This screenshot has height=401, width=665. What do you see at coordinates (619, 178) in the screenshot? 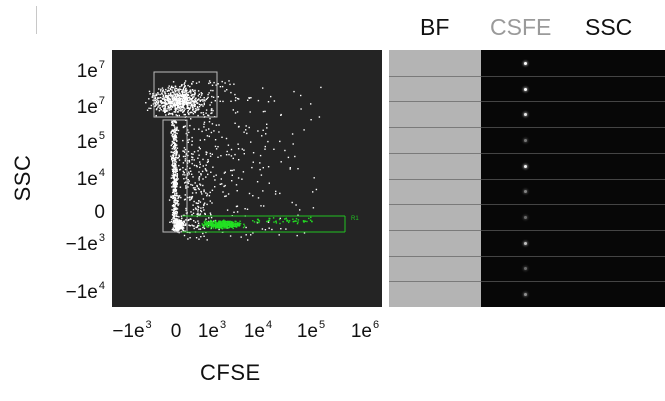
I see `ssc-column` at bounding box center [619, 178].